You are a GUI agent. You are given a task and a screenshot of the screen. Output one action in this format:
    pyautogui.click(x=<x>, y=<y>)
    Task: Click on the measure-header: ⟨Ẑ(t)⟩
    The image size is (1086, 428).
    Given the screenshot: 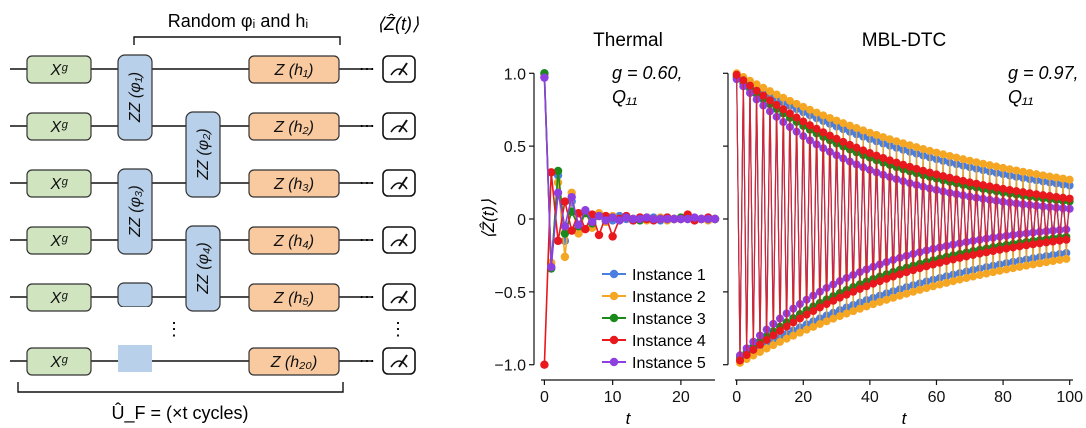 What is the action you would take?
    pyautogui.click(x=398, y=24)
    